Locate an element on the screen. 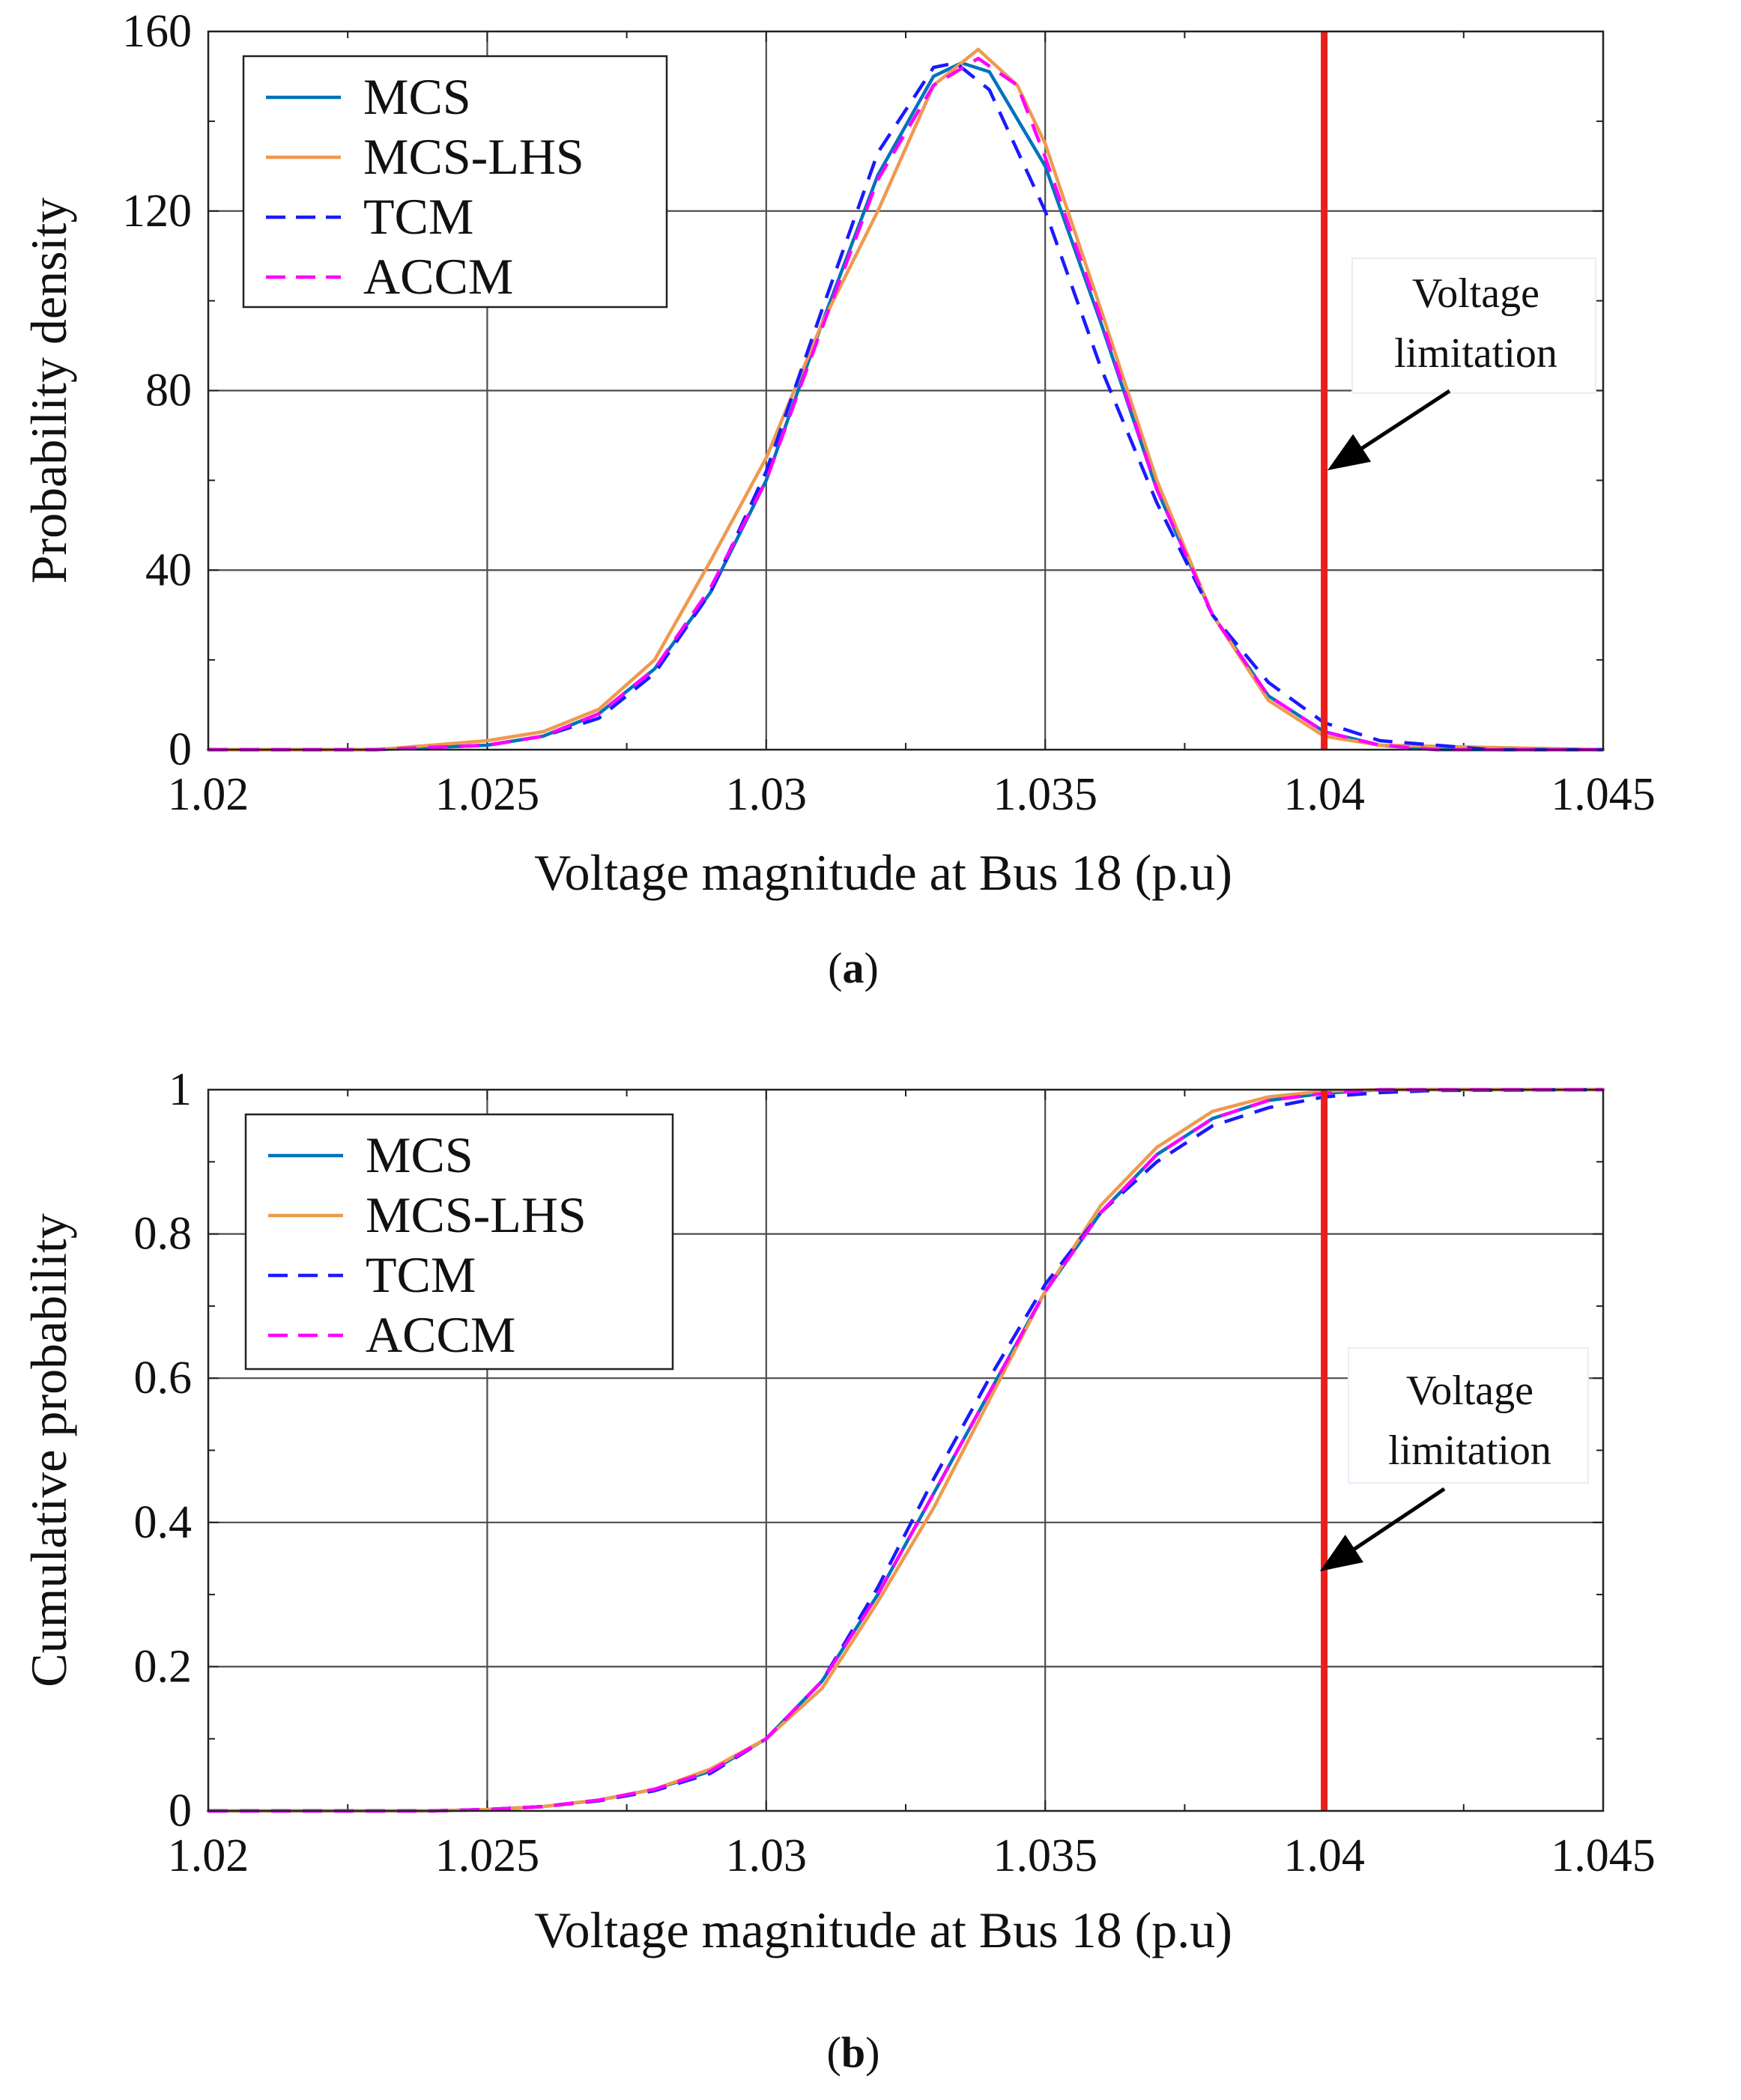 This screenshot has width=1741, height=2100. panel-caption: (b) is located at coordinates (853, 2052).